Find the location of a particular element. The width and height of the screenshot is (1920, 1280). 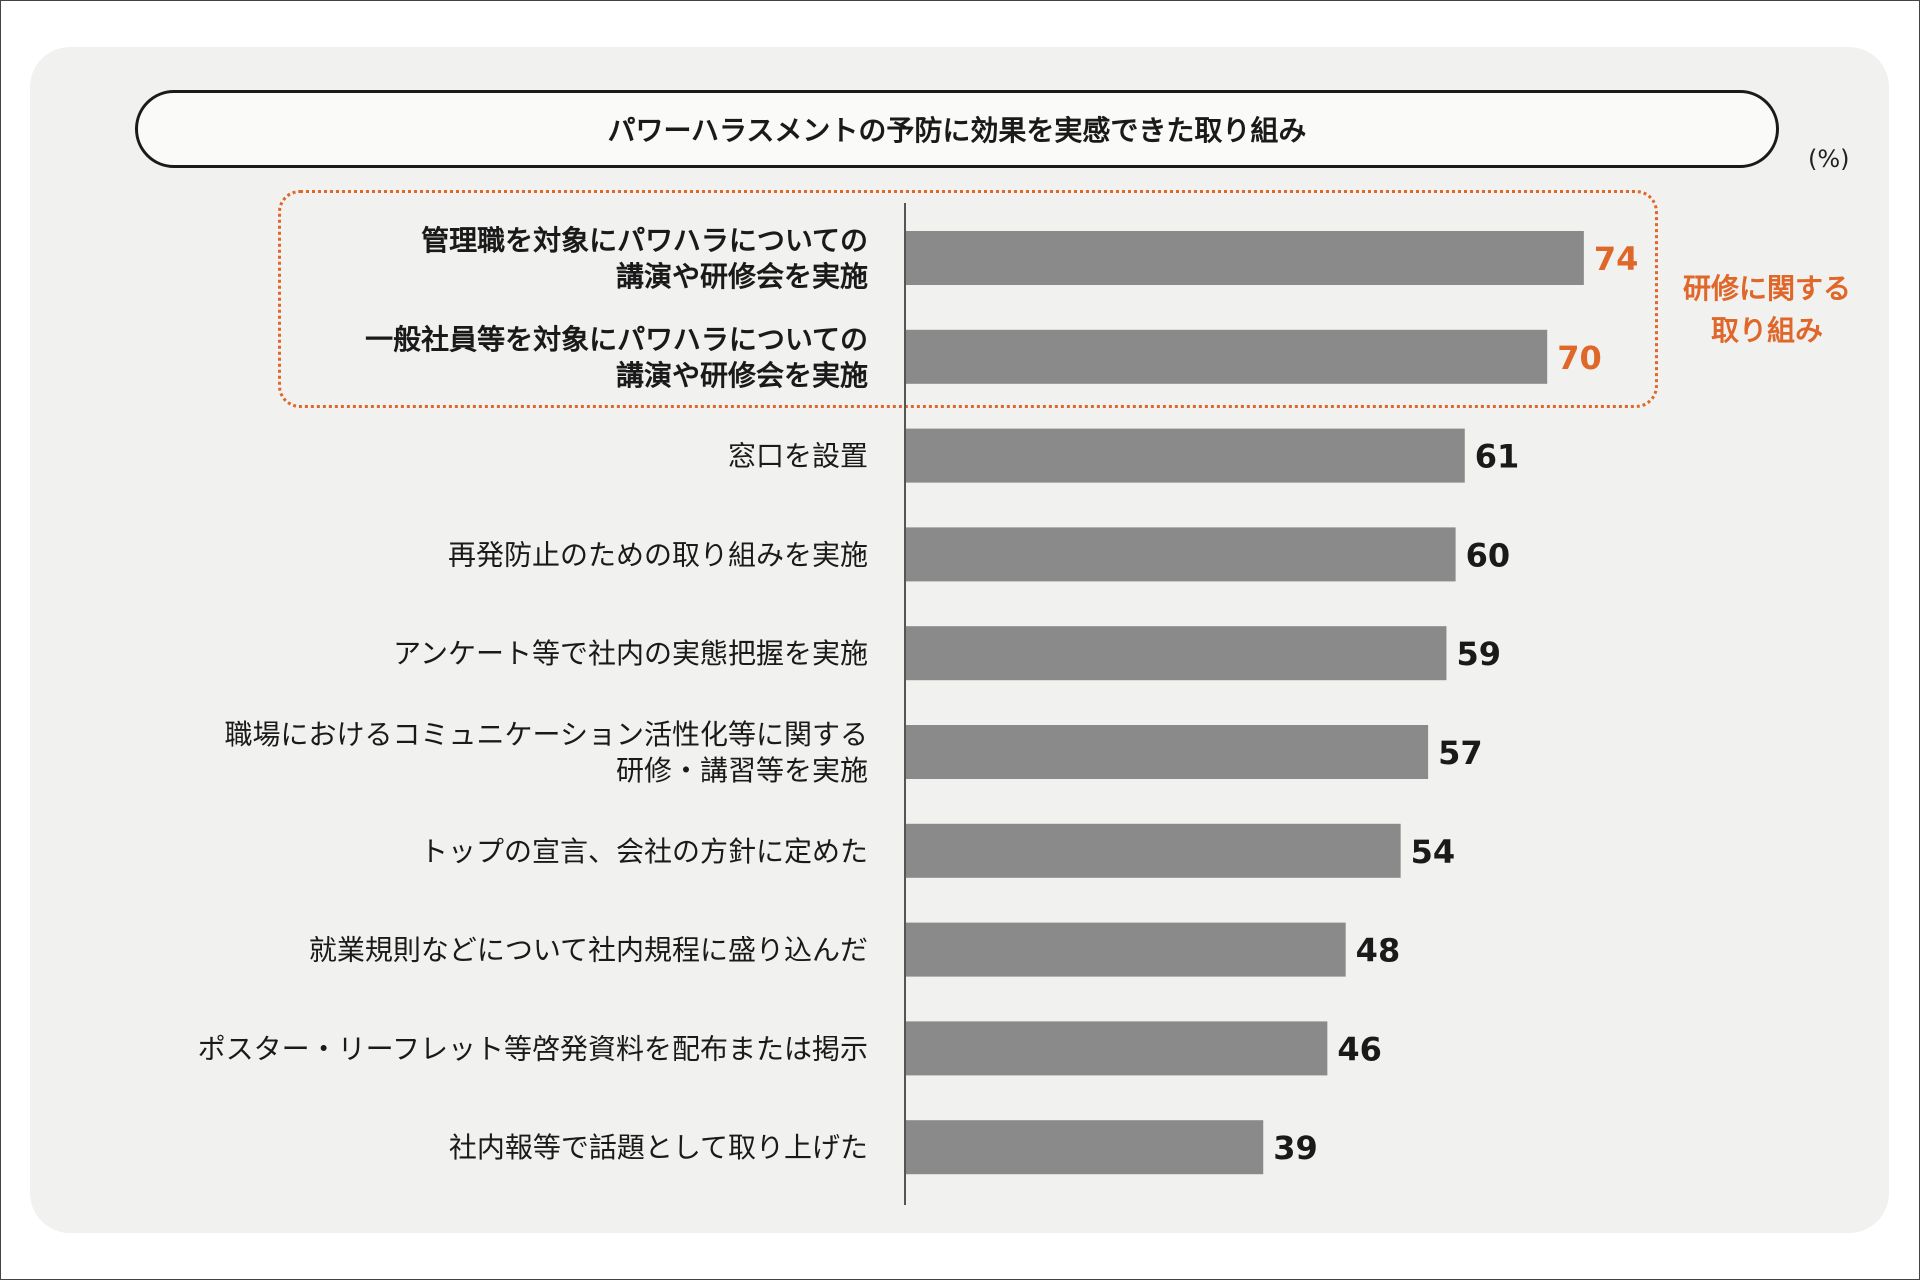

training-highlight-box is located at coordinates (968, 299).